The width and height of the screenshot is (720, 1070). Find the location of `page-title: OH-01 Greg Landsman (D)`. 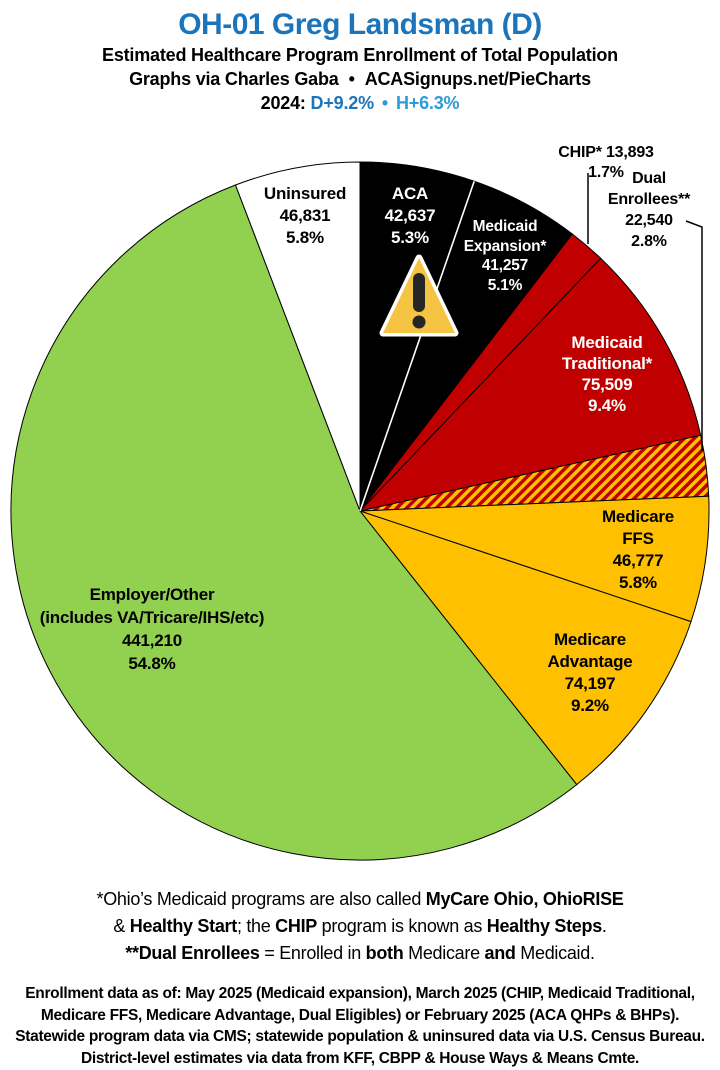

page-title: OH-01 Greg Landsman (D) is located at coordinates (360, 24).